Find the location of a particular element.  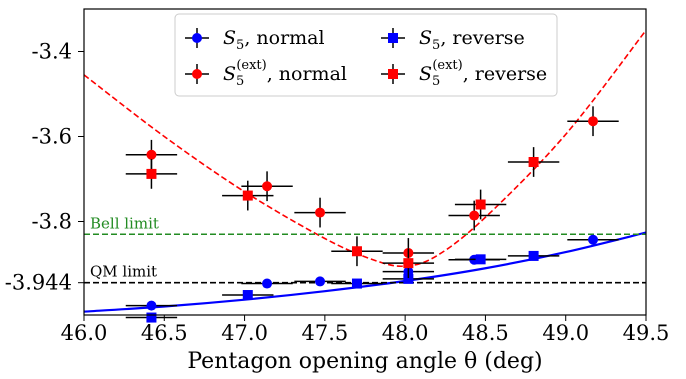

legend-entry-3: S5(ext), reverse is located at coordinates (464, 73).